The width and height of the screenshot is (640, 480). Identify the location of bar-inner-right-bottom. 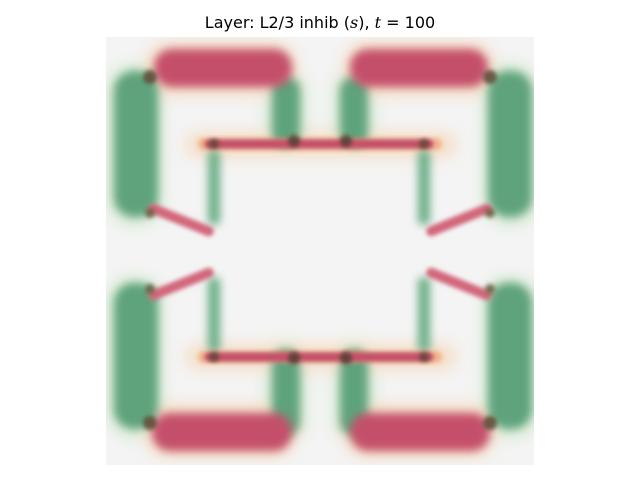
(424, 315).